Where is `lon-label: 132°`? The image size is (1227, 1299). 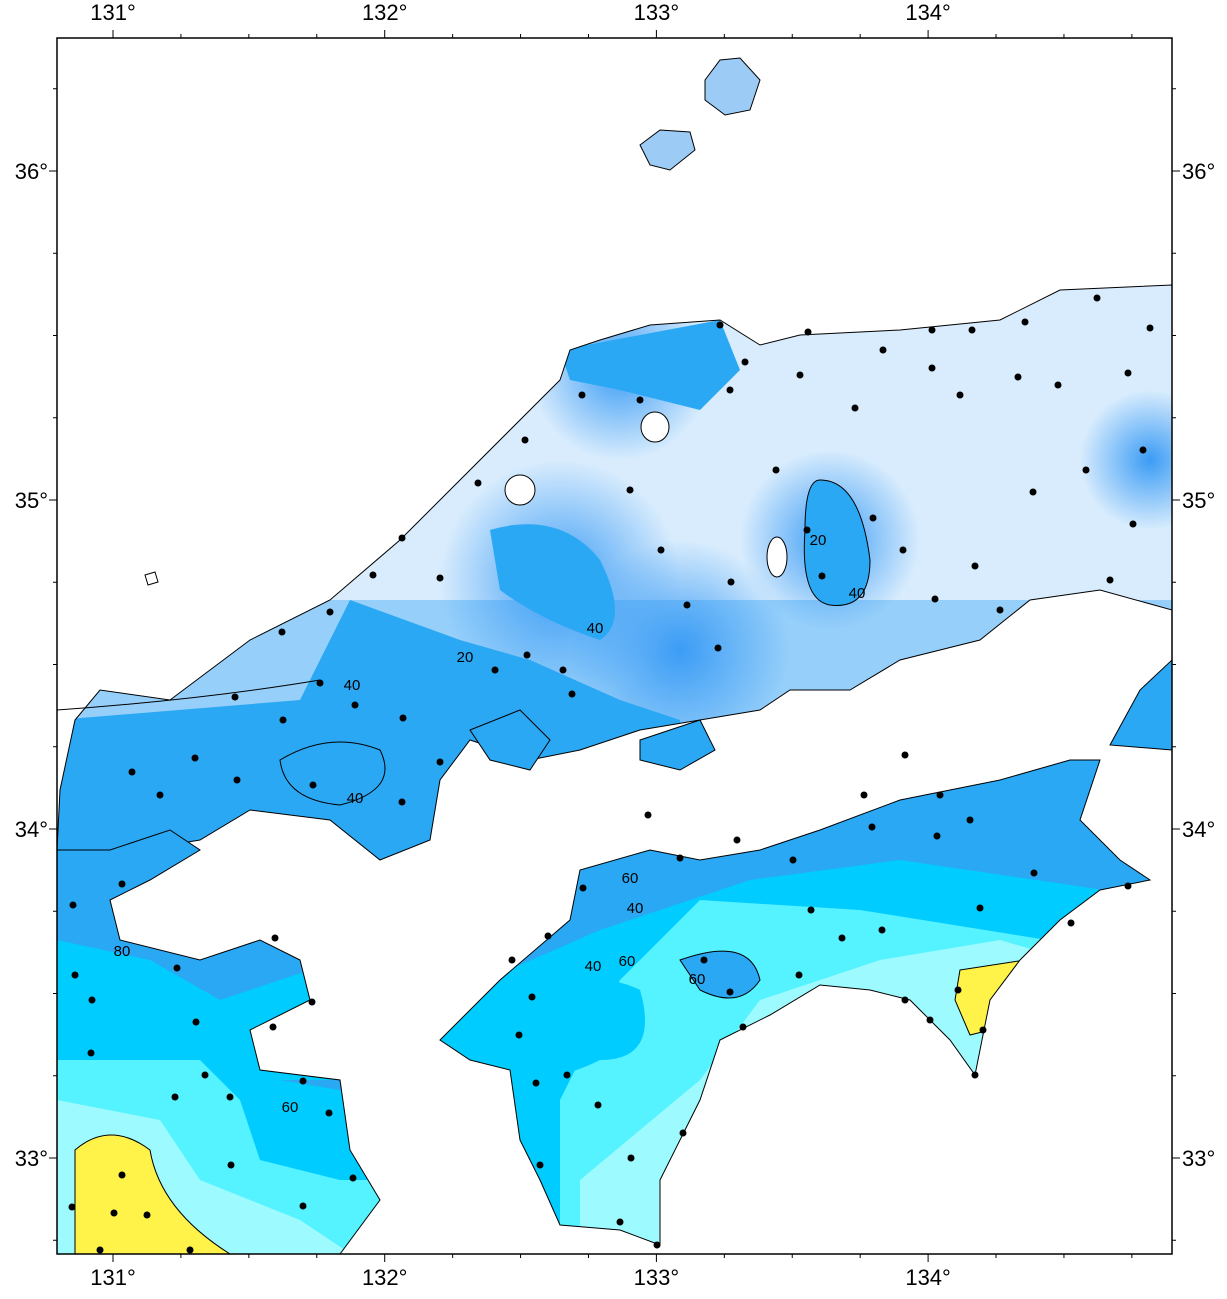 lon-label: 132° is located at coordinates (385, 1277).